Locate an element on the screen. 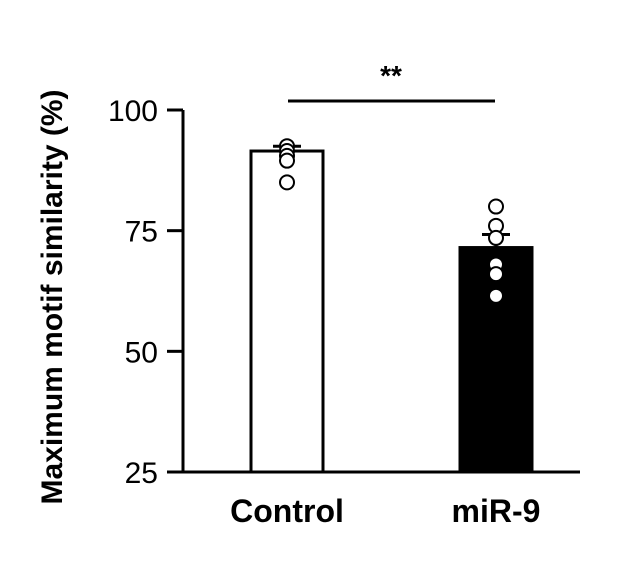 This screenshot has height=570, width=617. y-tick-label: 50 is located at coordinates (141, 352).